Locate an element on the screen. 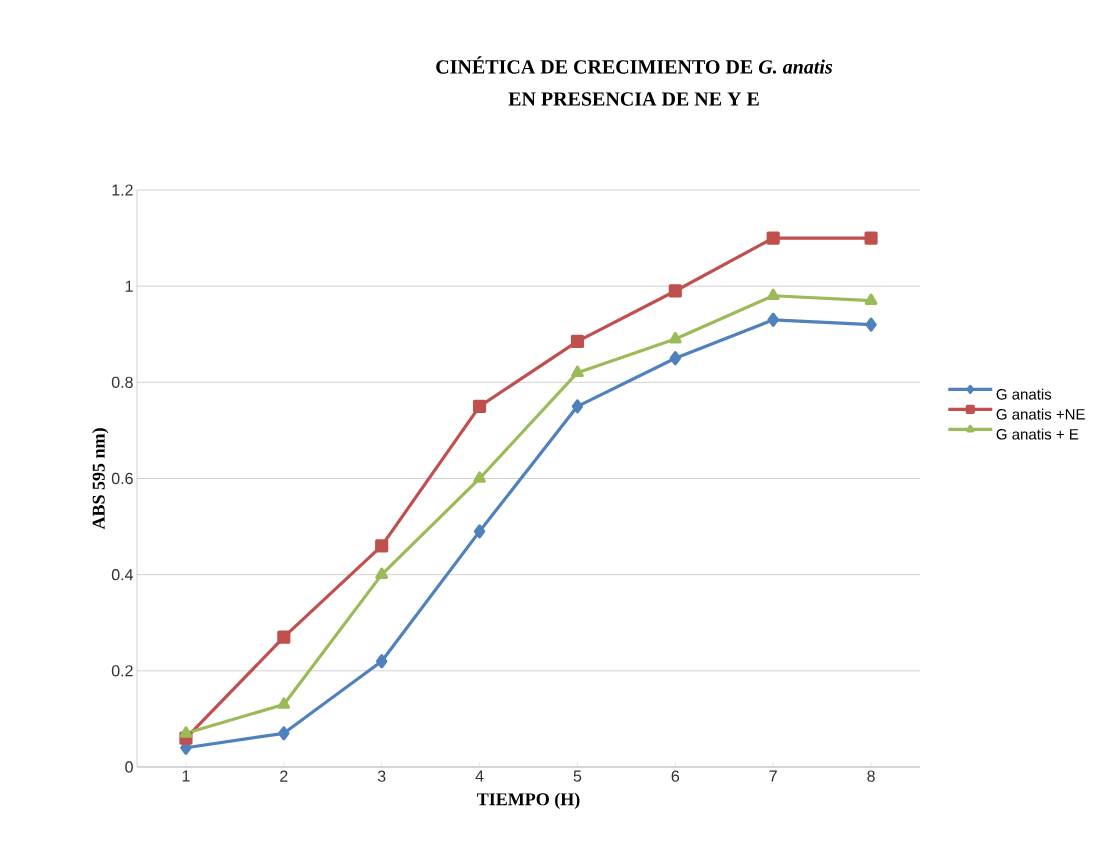 This screenshot has width=1119, height=865. legend-label: G anatis + E is located at coordinates (1037, 434).